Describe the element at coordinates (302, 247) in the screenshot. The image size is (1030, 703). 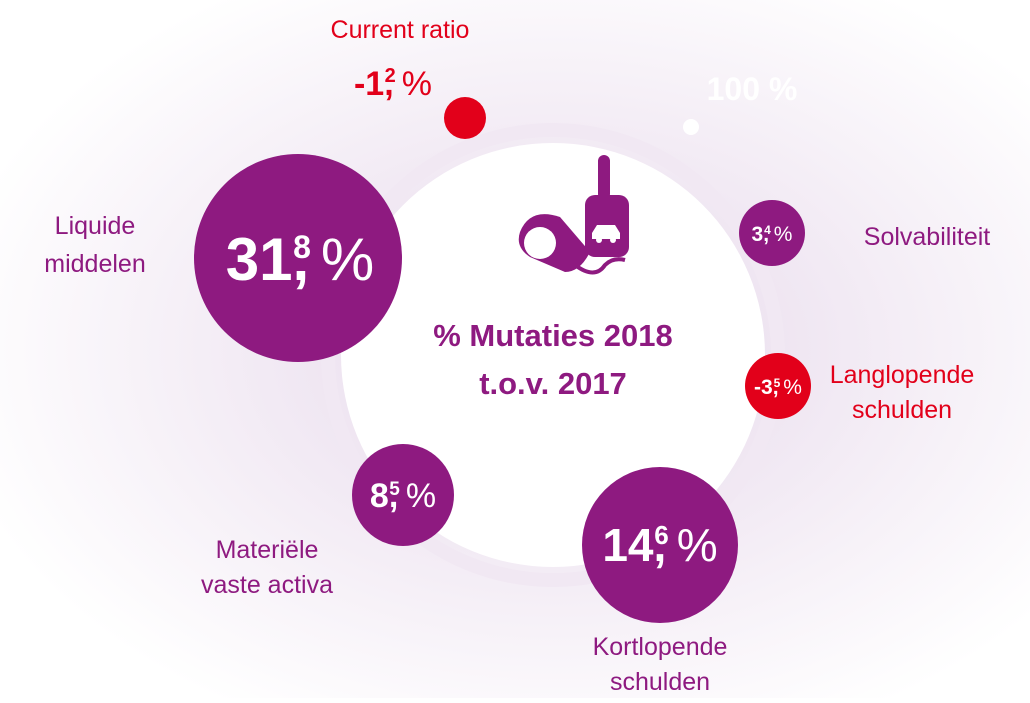
I see `value-decimal: 8` at that location.